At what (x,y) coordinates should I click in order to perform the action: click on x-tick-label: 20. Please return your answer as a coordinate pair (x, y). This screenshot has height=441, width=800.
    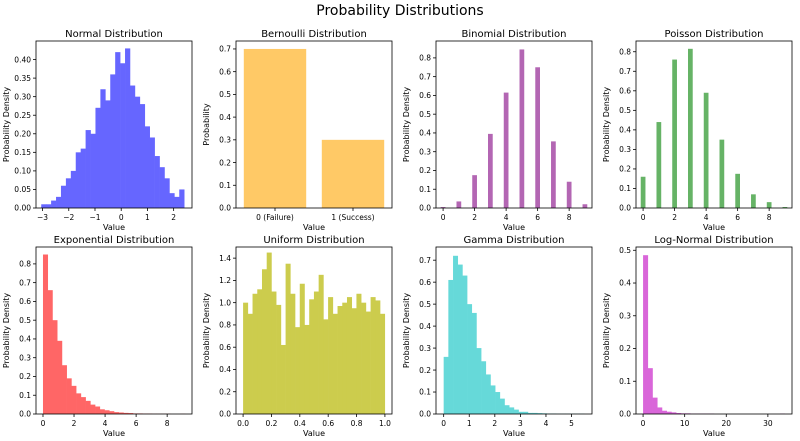
    Looking at the image, I should click on (726, 423).